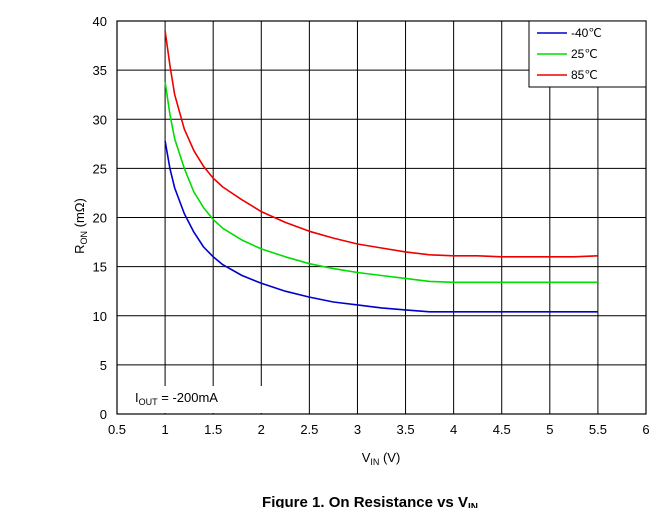 This screenshot has height=508, width=671. I want to click on current-annotation: IOUT = -200mA, so click(176, 398).